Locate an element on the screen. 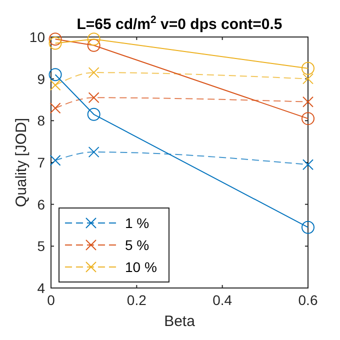  x-tick-label: 0.4 is located at coordinates (222, 300).